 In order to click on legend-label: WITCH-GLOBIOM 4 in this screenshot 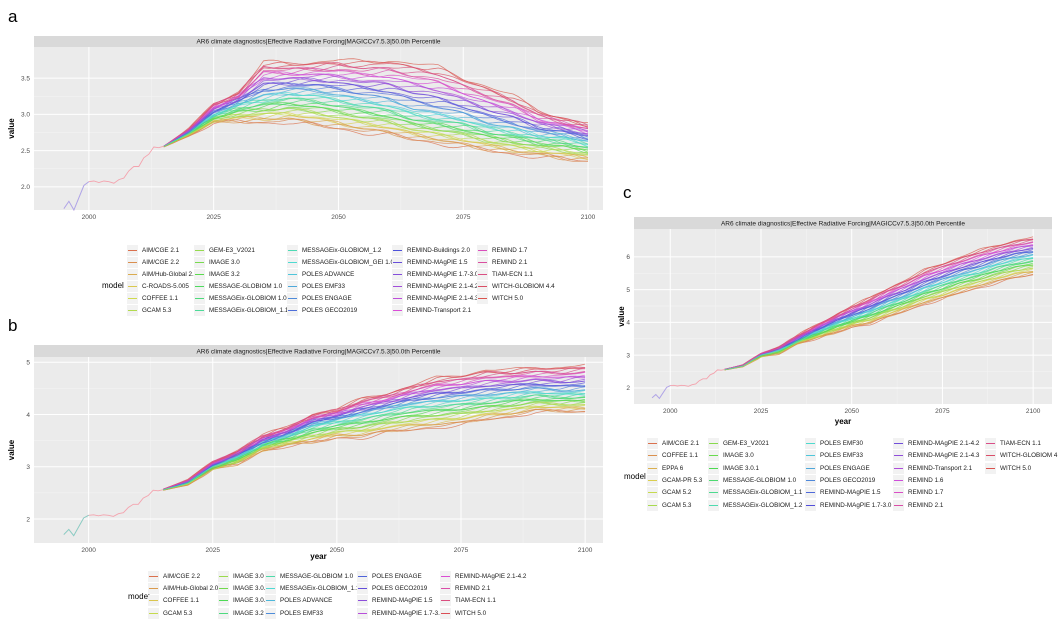, I will do `click(1029, 456)`.